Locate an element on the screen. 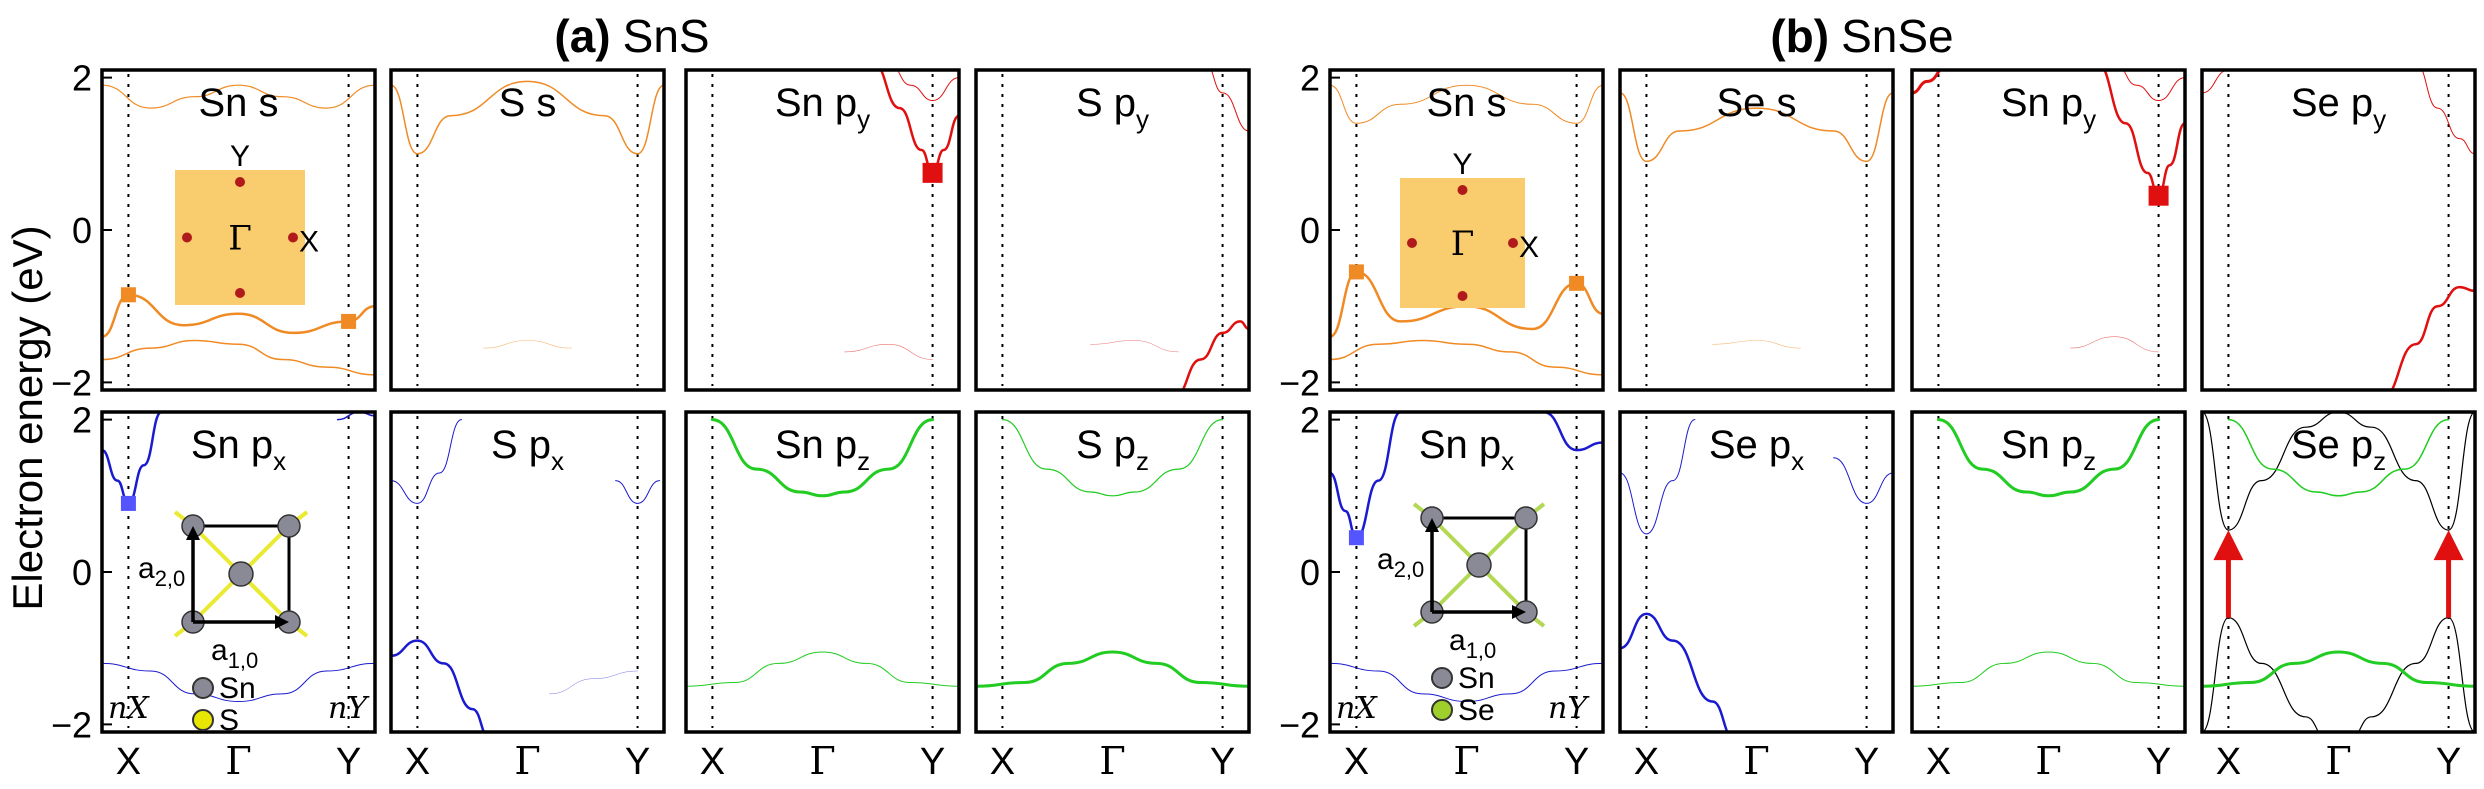  panel-sns-s-p-z: S pz X Γ Y is located at coordinates (1112, 596).